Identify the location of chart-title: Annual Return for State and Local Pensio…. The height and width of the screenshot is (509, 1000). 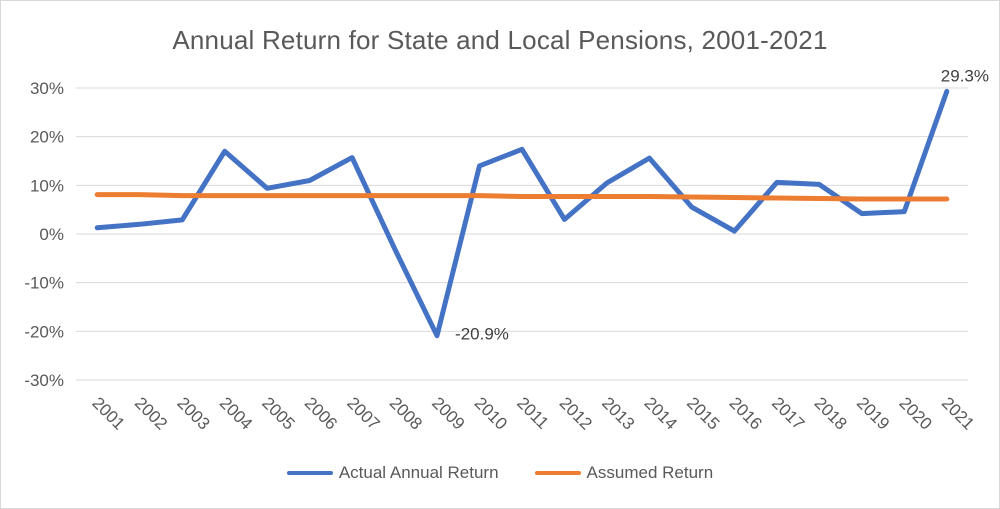
(500, 40).